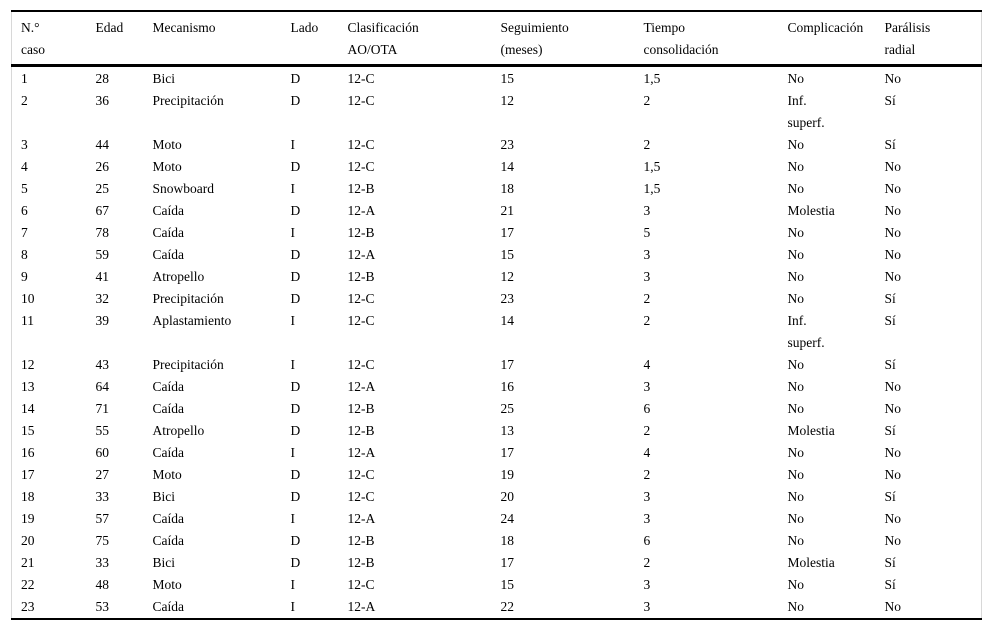 The width and height of the screenshot is (992, 627). What do you see at coordinates (497, 541) in the screenshot?
I see `table-row: 20 75 Caída D 12-B 18 6 No No` at bounding box center [497, 541].